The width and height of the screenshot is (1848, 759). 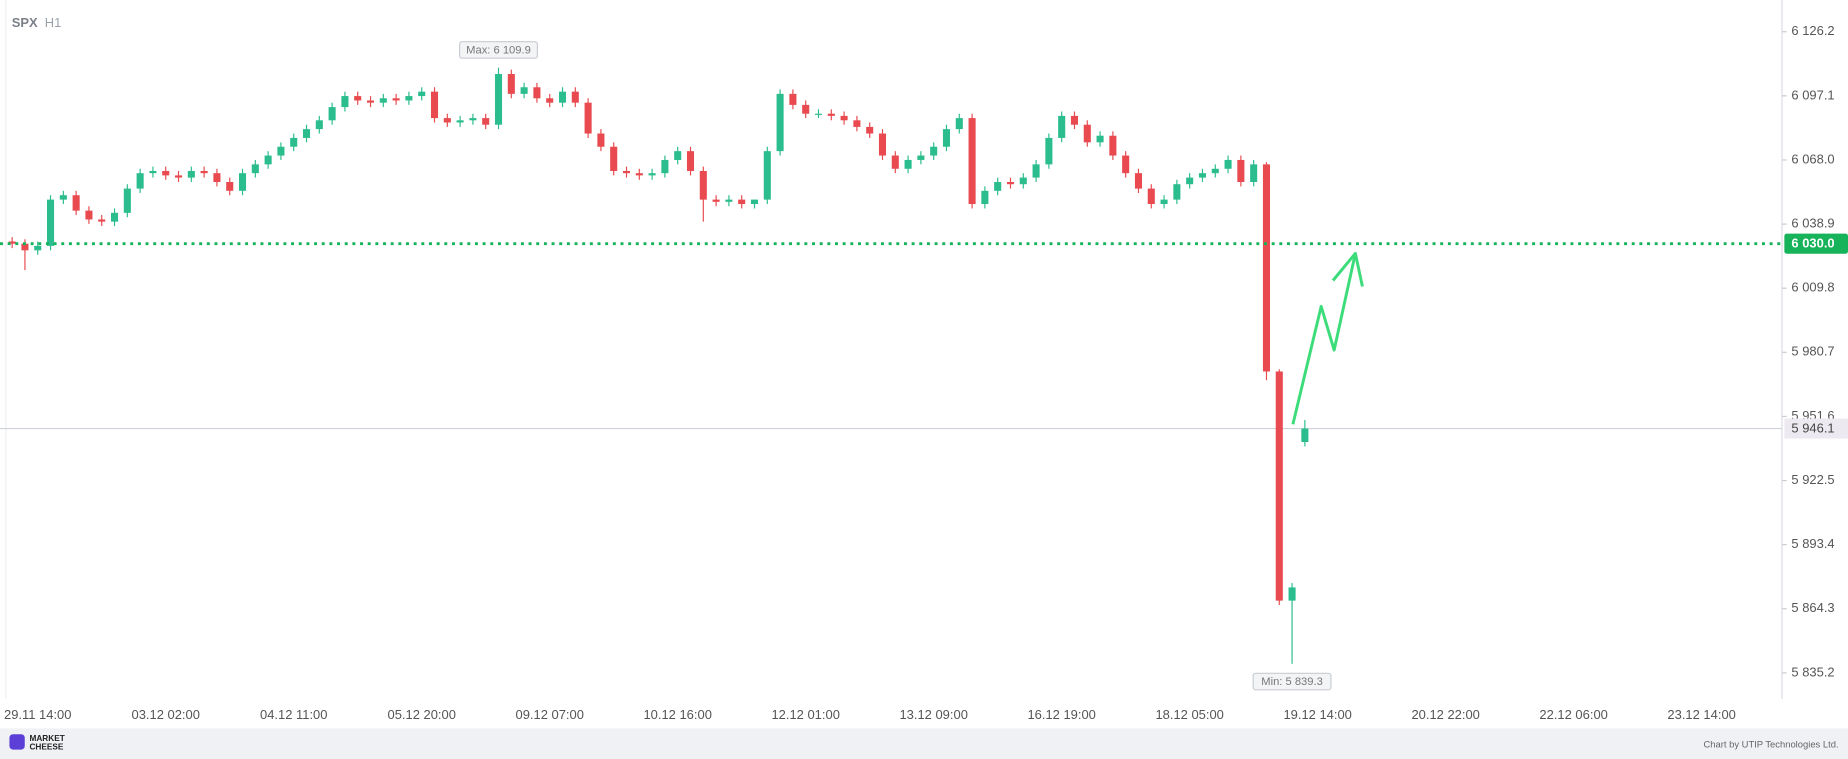 I want to click on y-tick-label: 5 980.7, so click(x=1812, y=351).